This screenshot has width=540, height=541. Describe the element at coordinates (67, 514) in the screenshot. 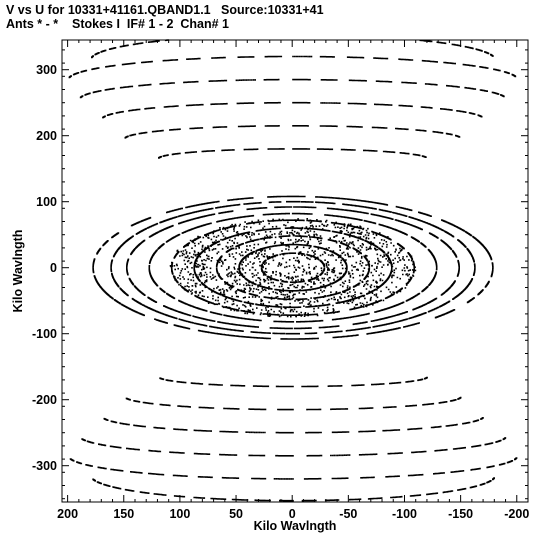

I see `x-tick-label: 200` at that location.